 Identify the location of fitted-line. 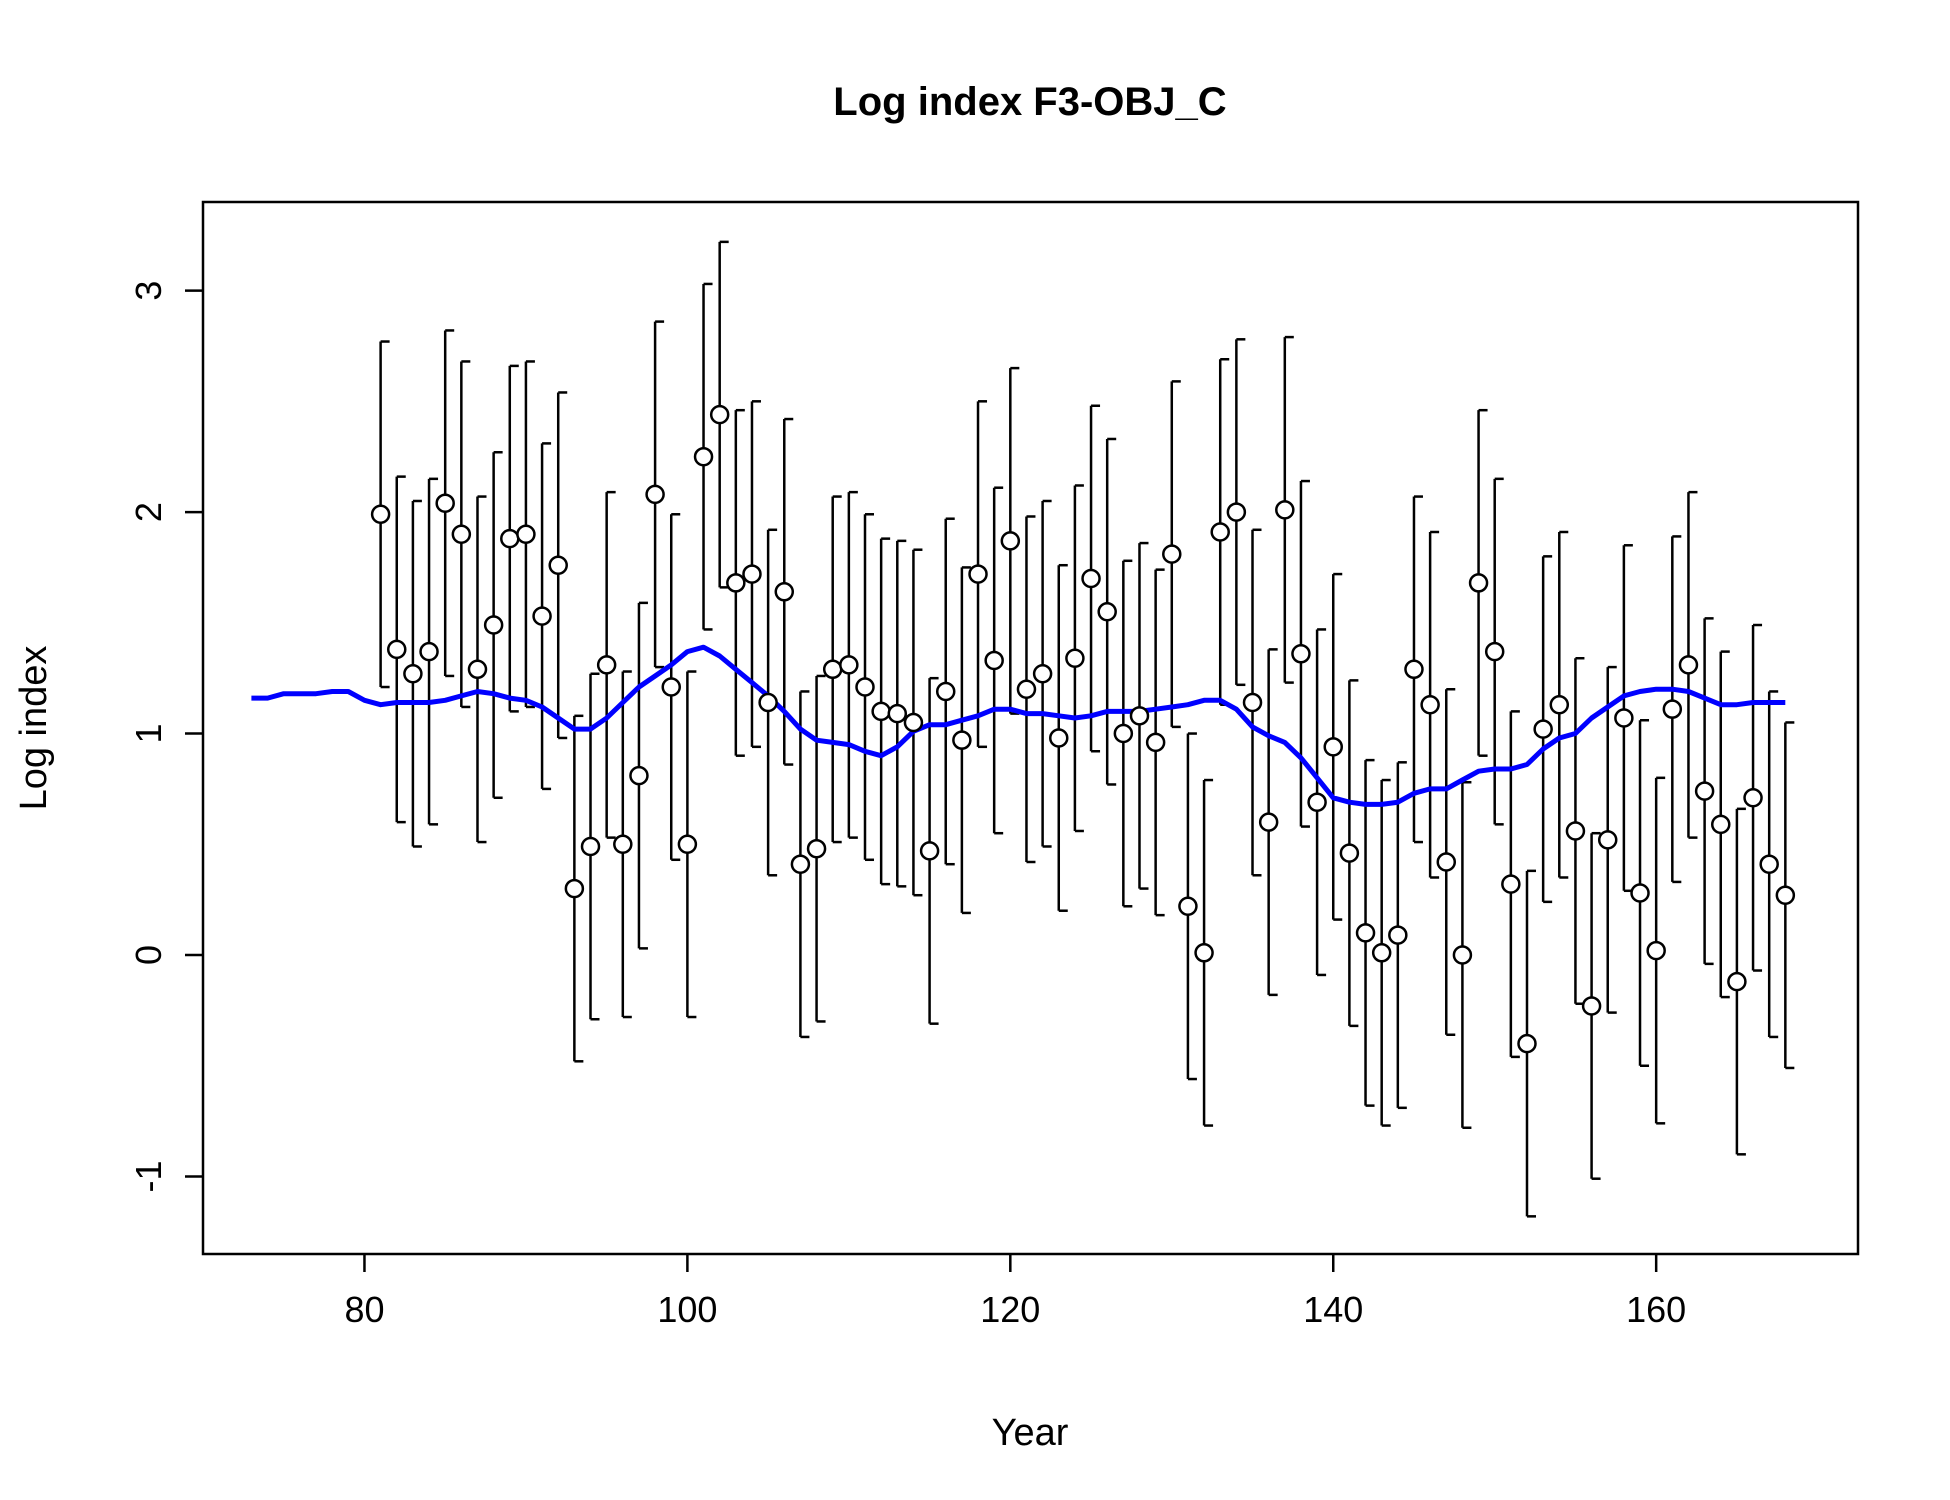
(1018, 725).